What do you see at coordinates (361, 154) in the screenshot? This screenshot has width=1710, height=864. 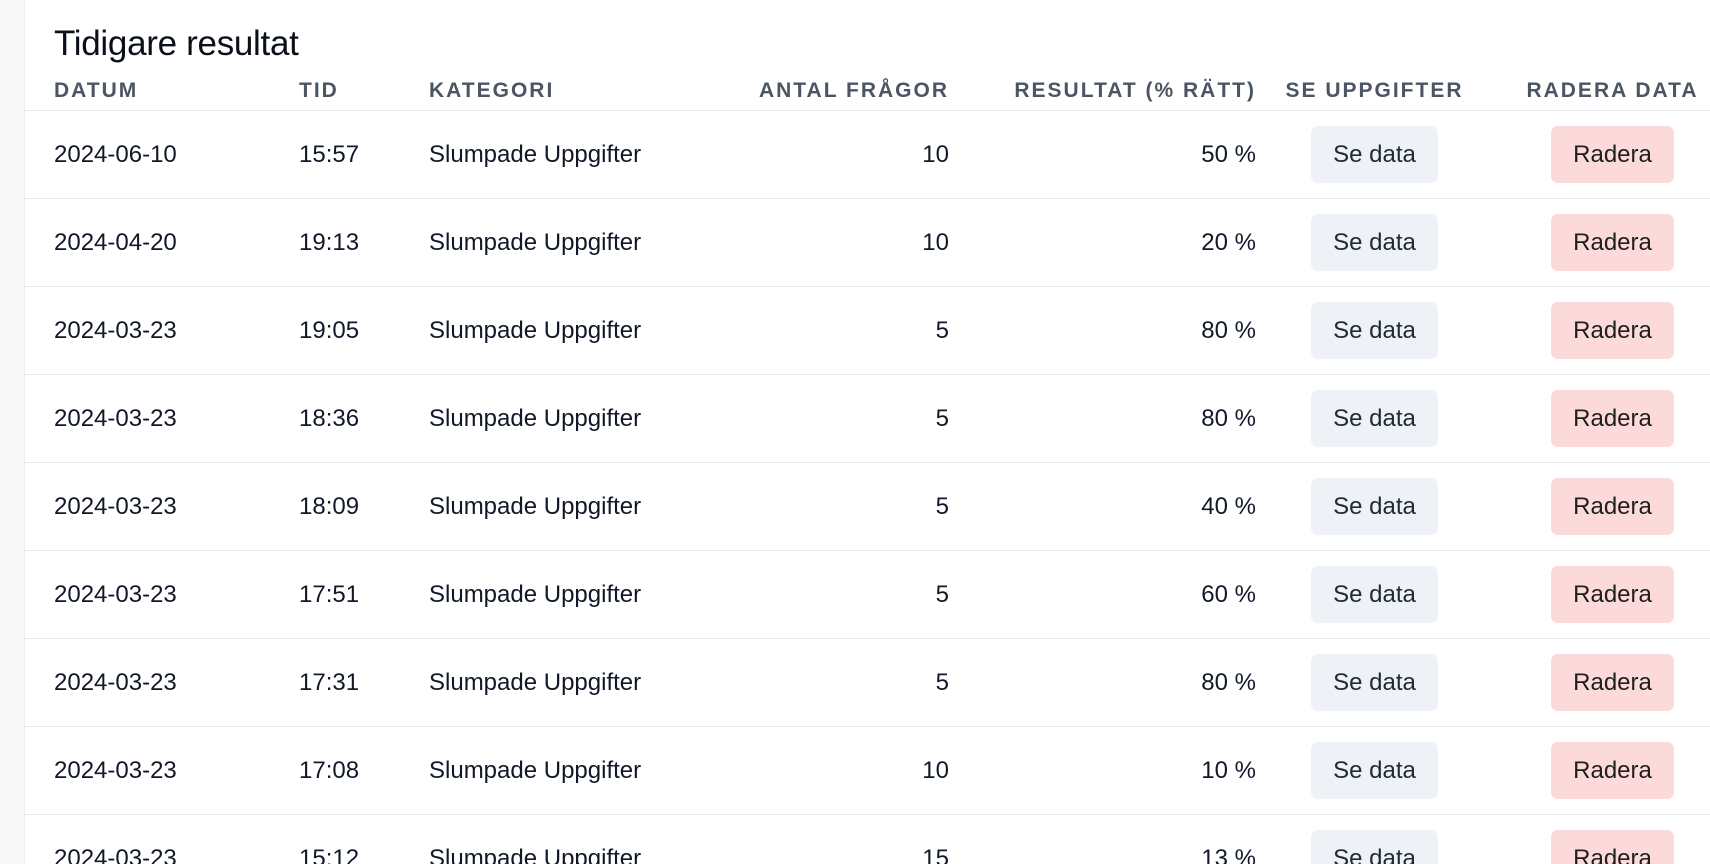 I see `cell-time: 15:57` at bounding box center [361, 154].